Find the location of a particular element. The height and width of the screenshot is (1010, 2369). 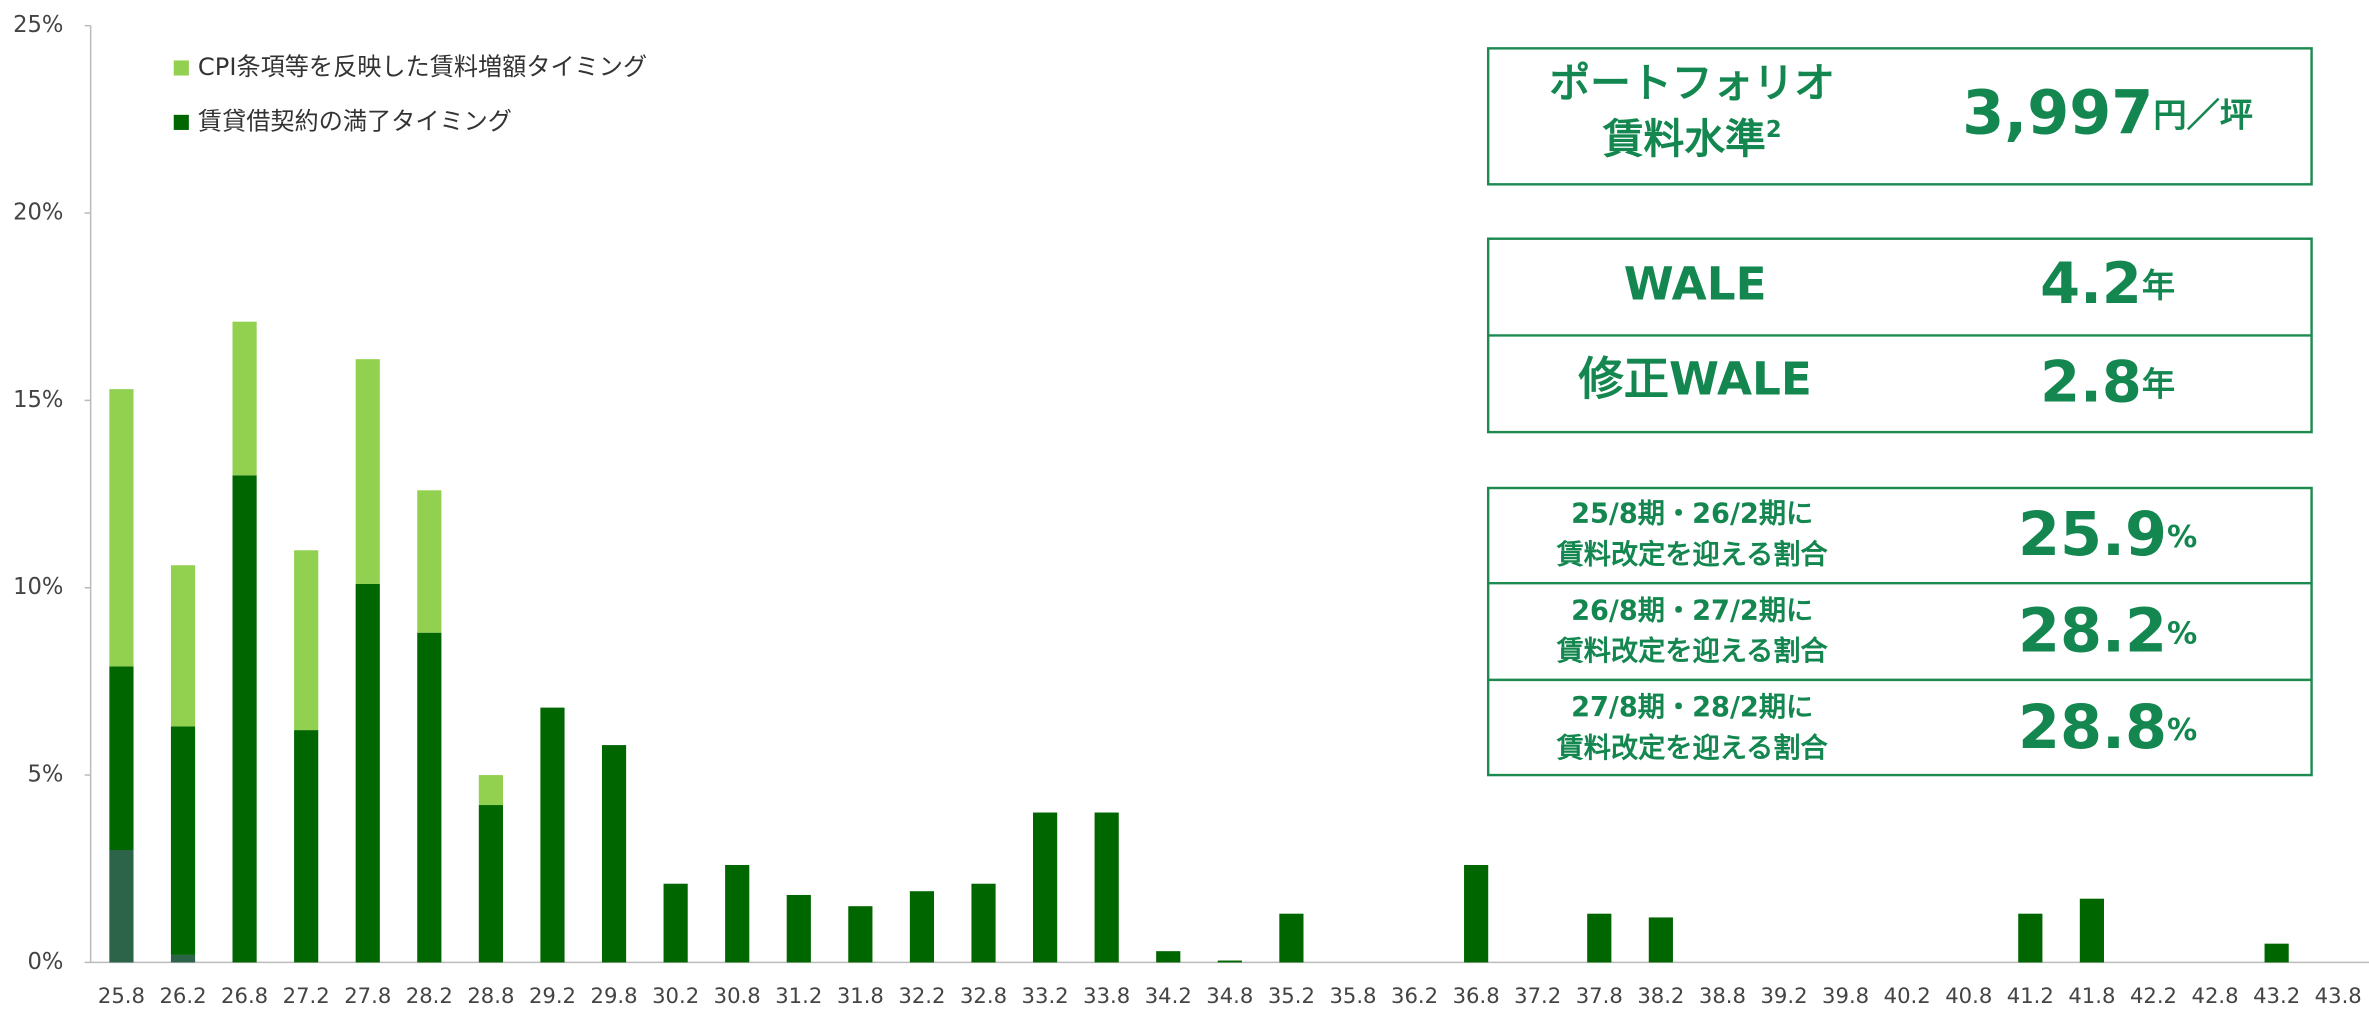

y-tick-label: 25% is located at coordinates (38, 25).